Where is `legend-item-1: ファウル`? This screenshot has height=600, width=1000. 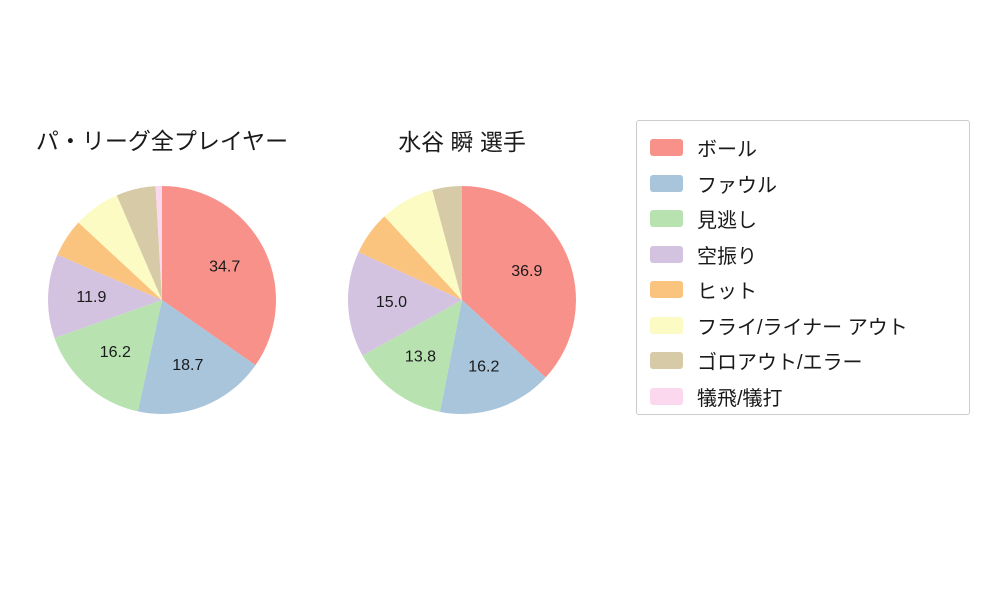 legend-item-1: ファウル is located at coordinates (809, 184).